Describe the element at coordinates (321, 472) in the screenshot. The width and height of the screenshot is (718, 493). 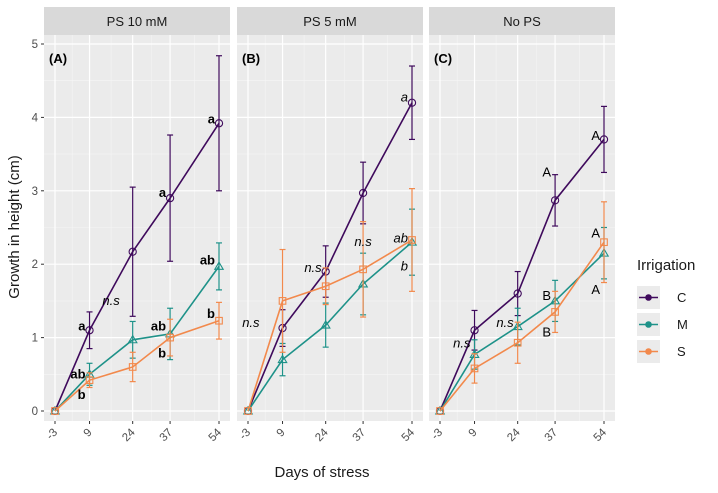
I see `x-axis-title: Days of stress` at that location.